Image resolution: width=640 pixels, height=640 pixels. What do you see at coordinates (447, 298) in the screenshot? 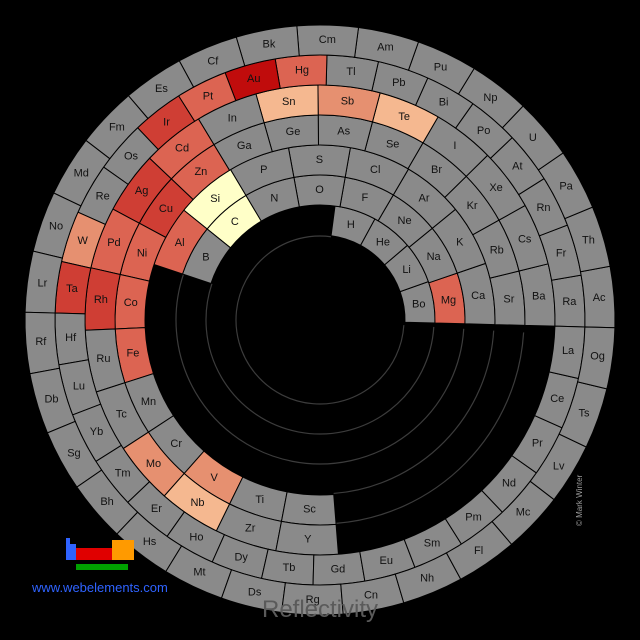
I see `element-cell-mg: Mg` at bounding box center [447, 298].